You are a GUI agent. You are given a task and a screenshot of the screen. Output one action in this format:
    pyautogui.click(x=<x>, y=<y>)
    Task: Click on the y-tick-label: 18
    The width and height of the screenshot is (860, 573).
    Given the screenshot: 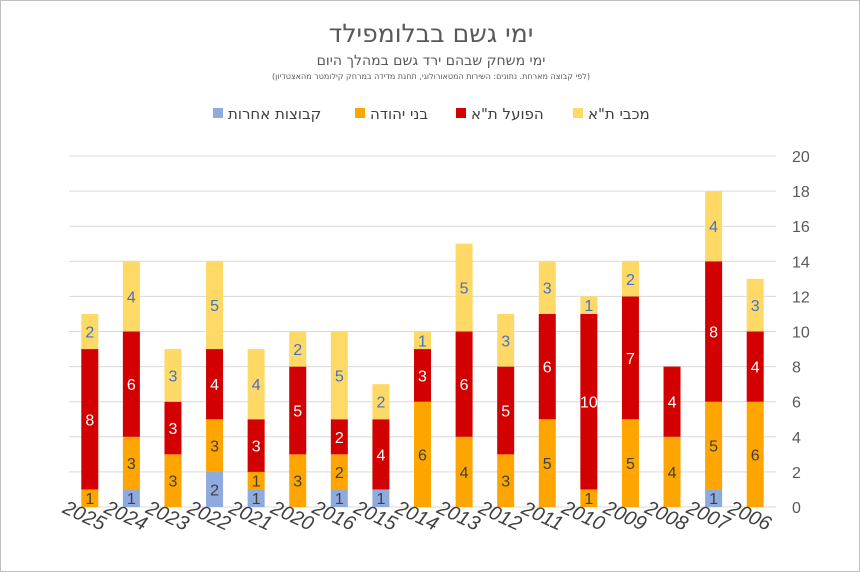 What is the action you would take?
    pyautogui.click(x=801, y=192)
    